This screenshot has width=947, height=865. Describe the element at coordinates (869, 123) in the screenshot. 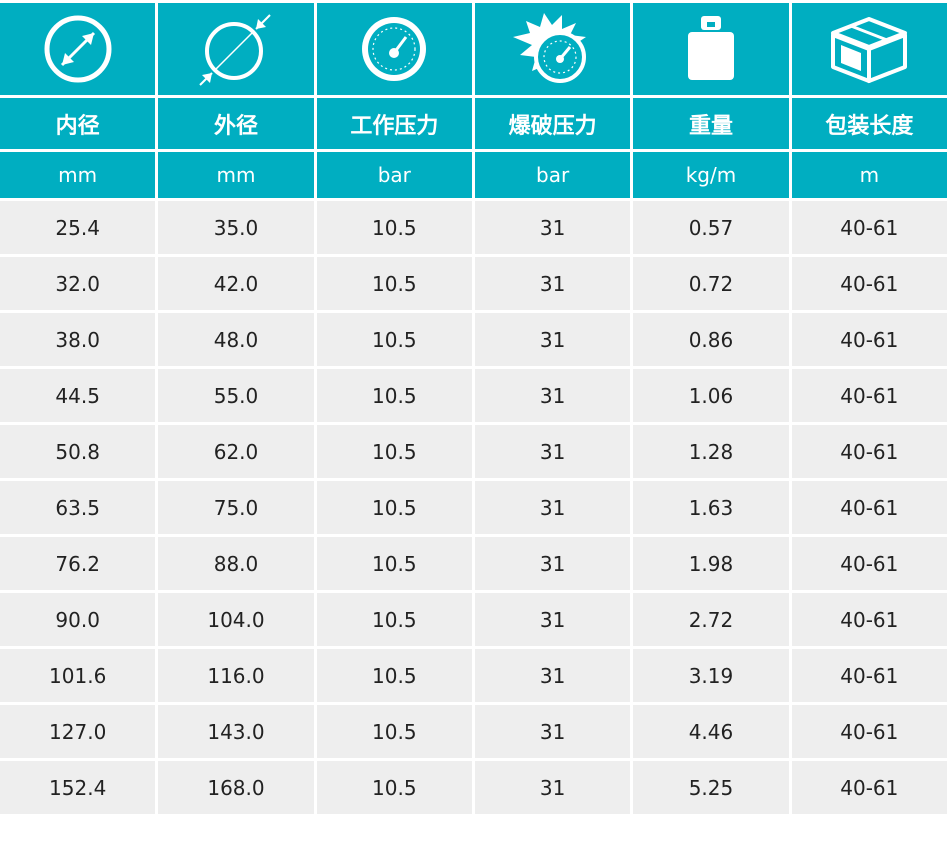

I see `column-title: 包装长度` at that location.